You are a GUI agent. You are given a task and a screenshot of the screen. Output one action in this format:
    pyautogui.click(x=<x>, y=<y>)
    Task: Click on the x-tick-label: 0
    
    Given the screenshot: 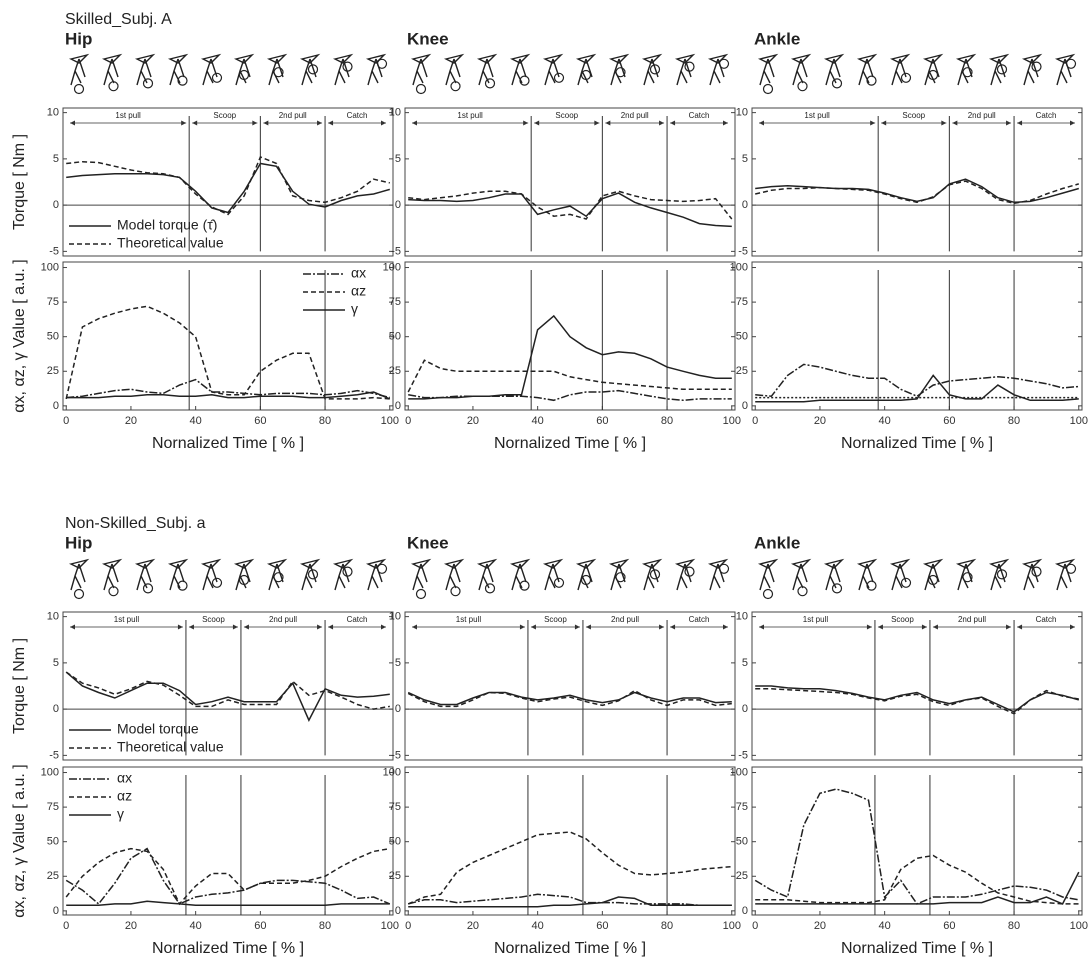 What is the action you would take?
    pyautogui.click(x=755, y=926)
    